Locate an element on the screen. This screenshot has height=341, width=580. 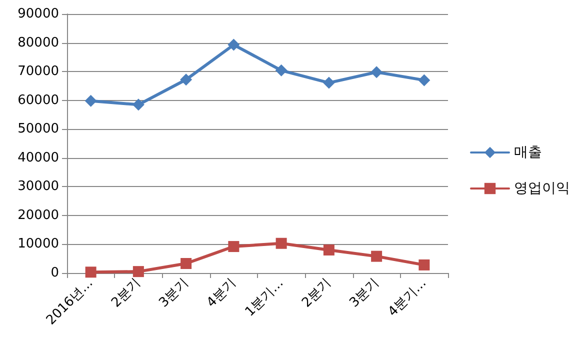
y-tick-label: 70000 is located at coordinates (38, 72).